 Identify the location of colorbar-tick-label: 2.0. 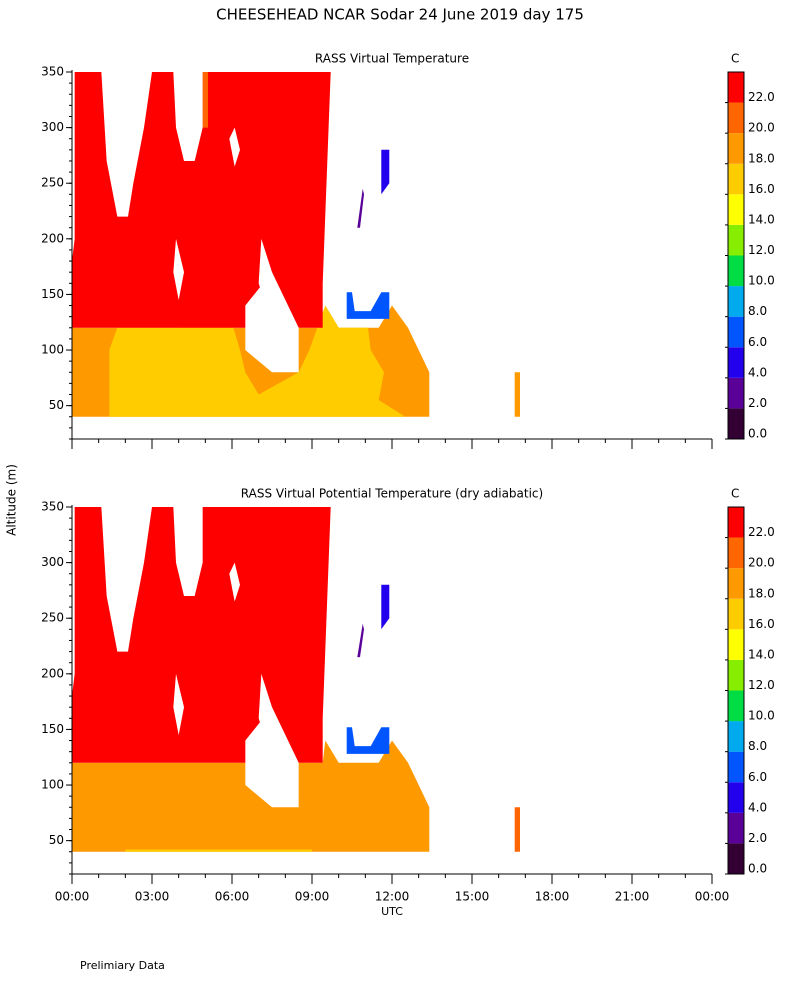
(757, 403).